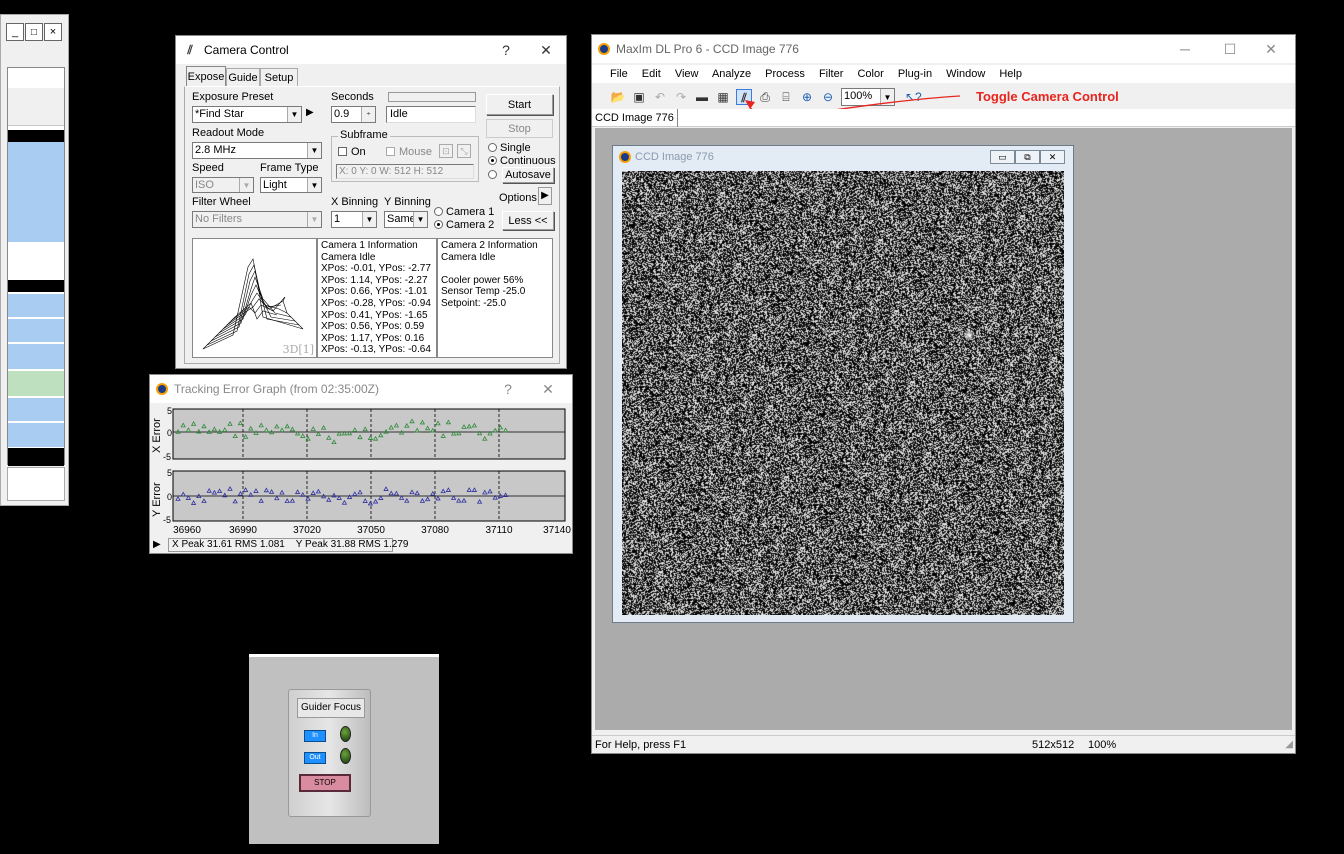 The height and width of the screenshot is (854, 1344). Describe the element at coordinates (509, 148) in the screenshot. I see `single-radio: Single` at that location.